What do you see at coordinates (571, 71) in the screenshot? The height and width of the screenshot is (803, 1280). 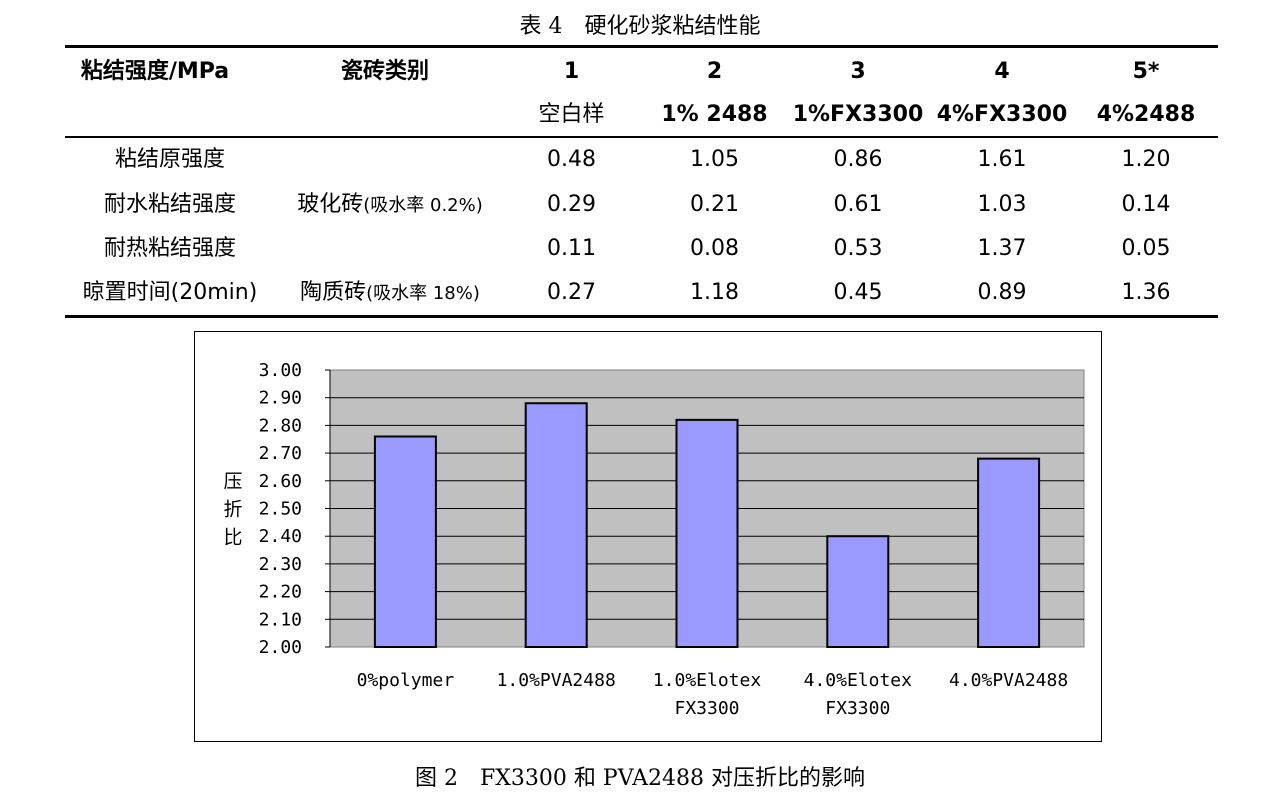 I see `header-number: 1` at bounding box center [571, 71].